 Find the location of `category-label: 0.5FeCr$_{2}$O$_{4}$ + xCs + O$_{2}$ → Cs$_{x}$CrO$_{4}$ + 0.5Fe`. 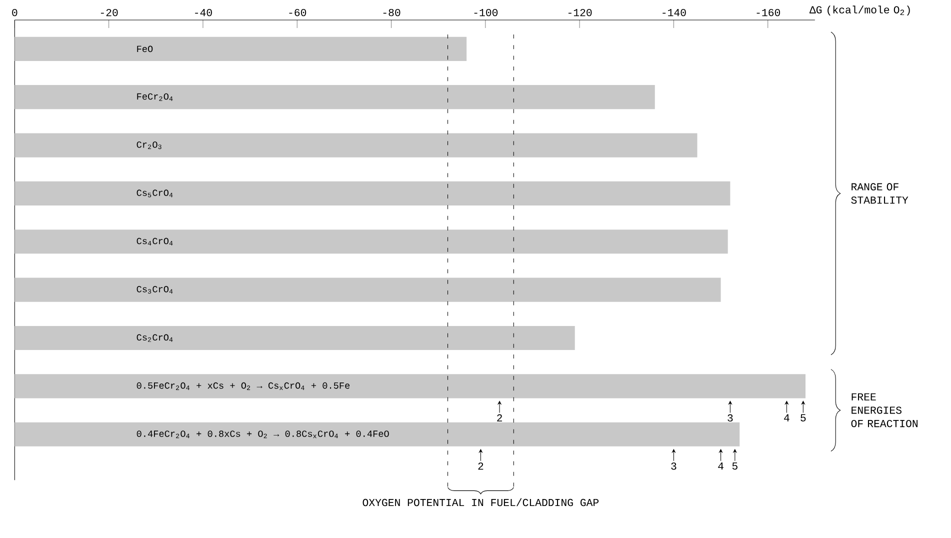

category-label: 0.5FeCr$_{2}$O$_{4}$ + xCs + O$_{2}$ → Cs$_{x}$CrO$_{4}$ + 0.5Fe is located at coordinates (243, 386).